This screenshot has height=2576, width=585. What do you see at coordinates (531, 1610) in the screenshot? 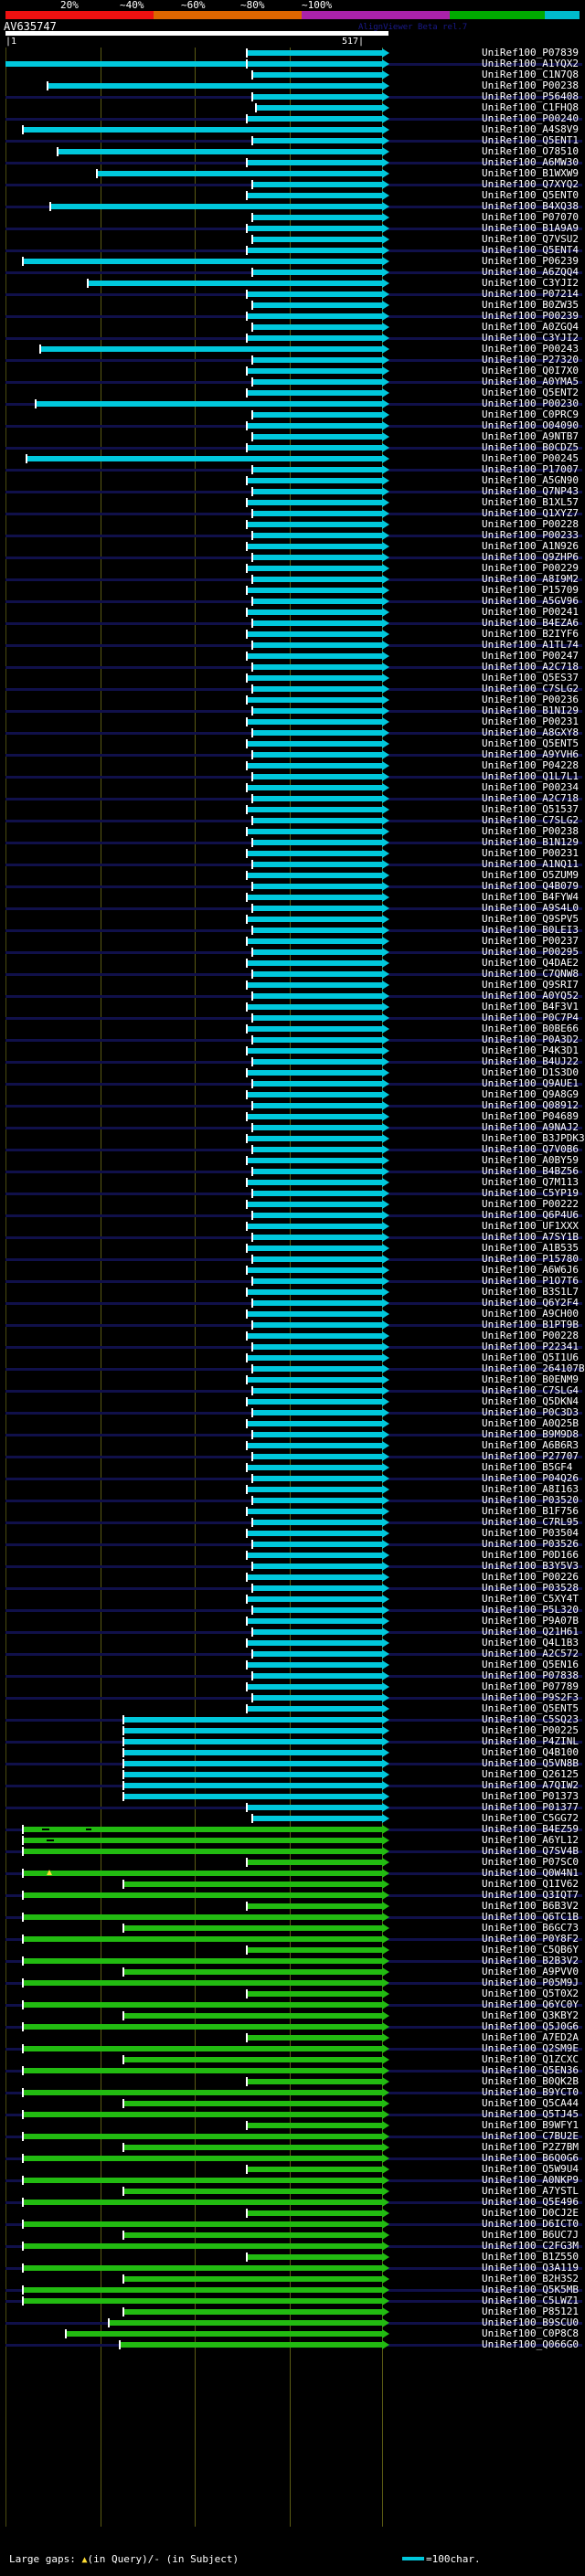
I see `subject-accession-label: UniRef100_P5L320` at bounding box center [531, 1610].